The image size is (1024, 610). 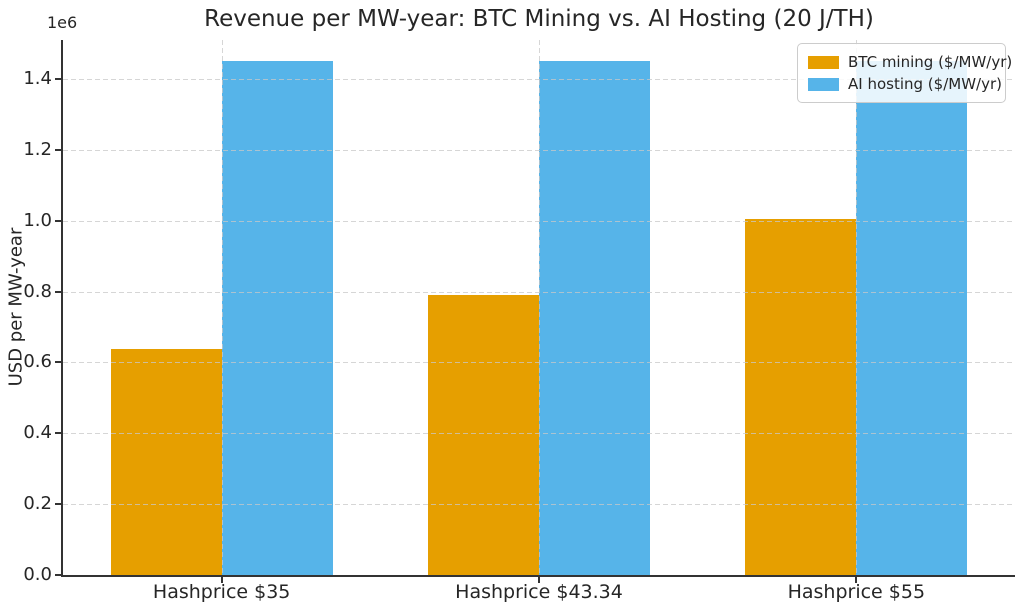 What do you see at coordinates (925, 84) in the screenshot?
I see `legend-label: AI hosting ($/MW/yr)` at bounding box center [925, 84].